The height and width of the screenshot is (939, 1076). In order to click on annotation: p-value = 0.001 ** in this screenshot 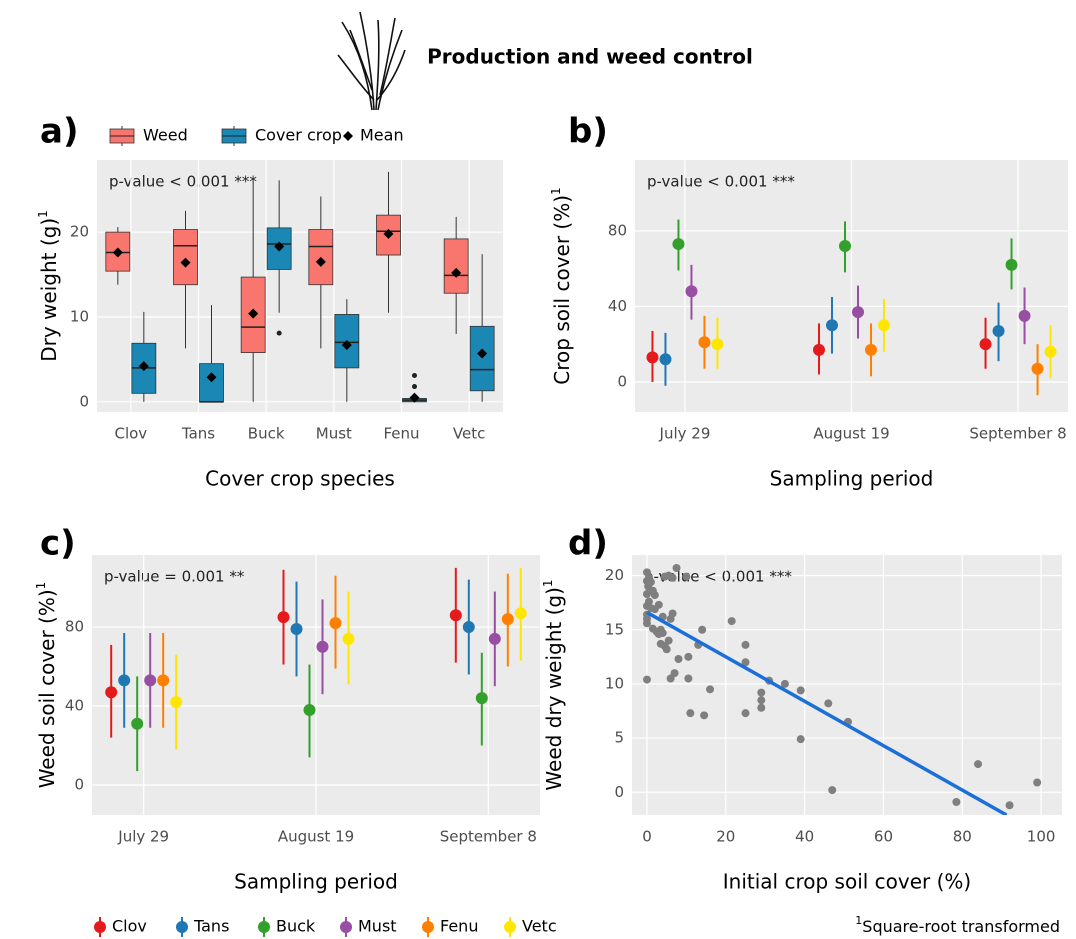, I will do `click(174, 577)`.